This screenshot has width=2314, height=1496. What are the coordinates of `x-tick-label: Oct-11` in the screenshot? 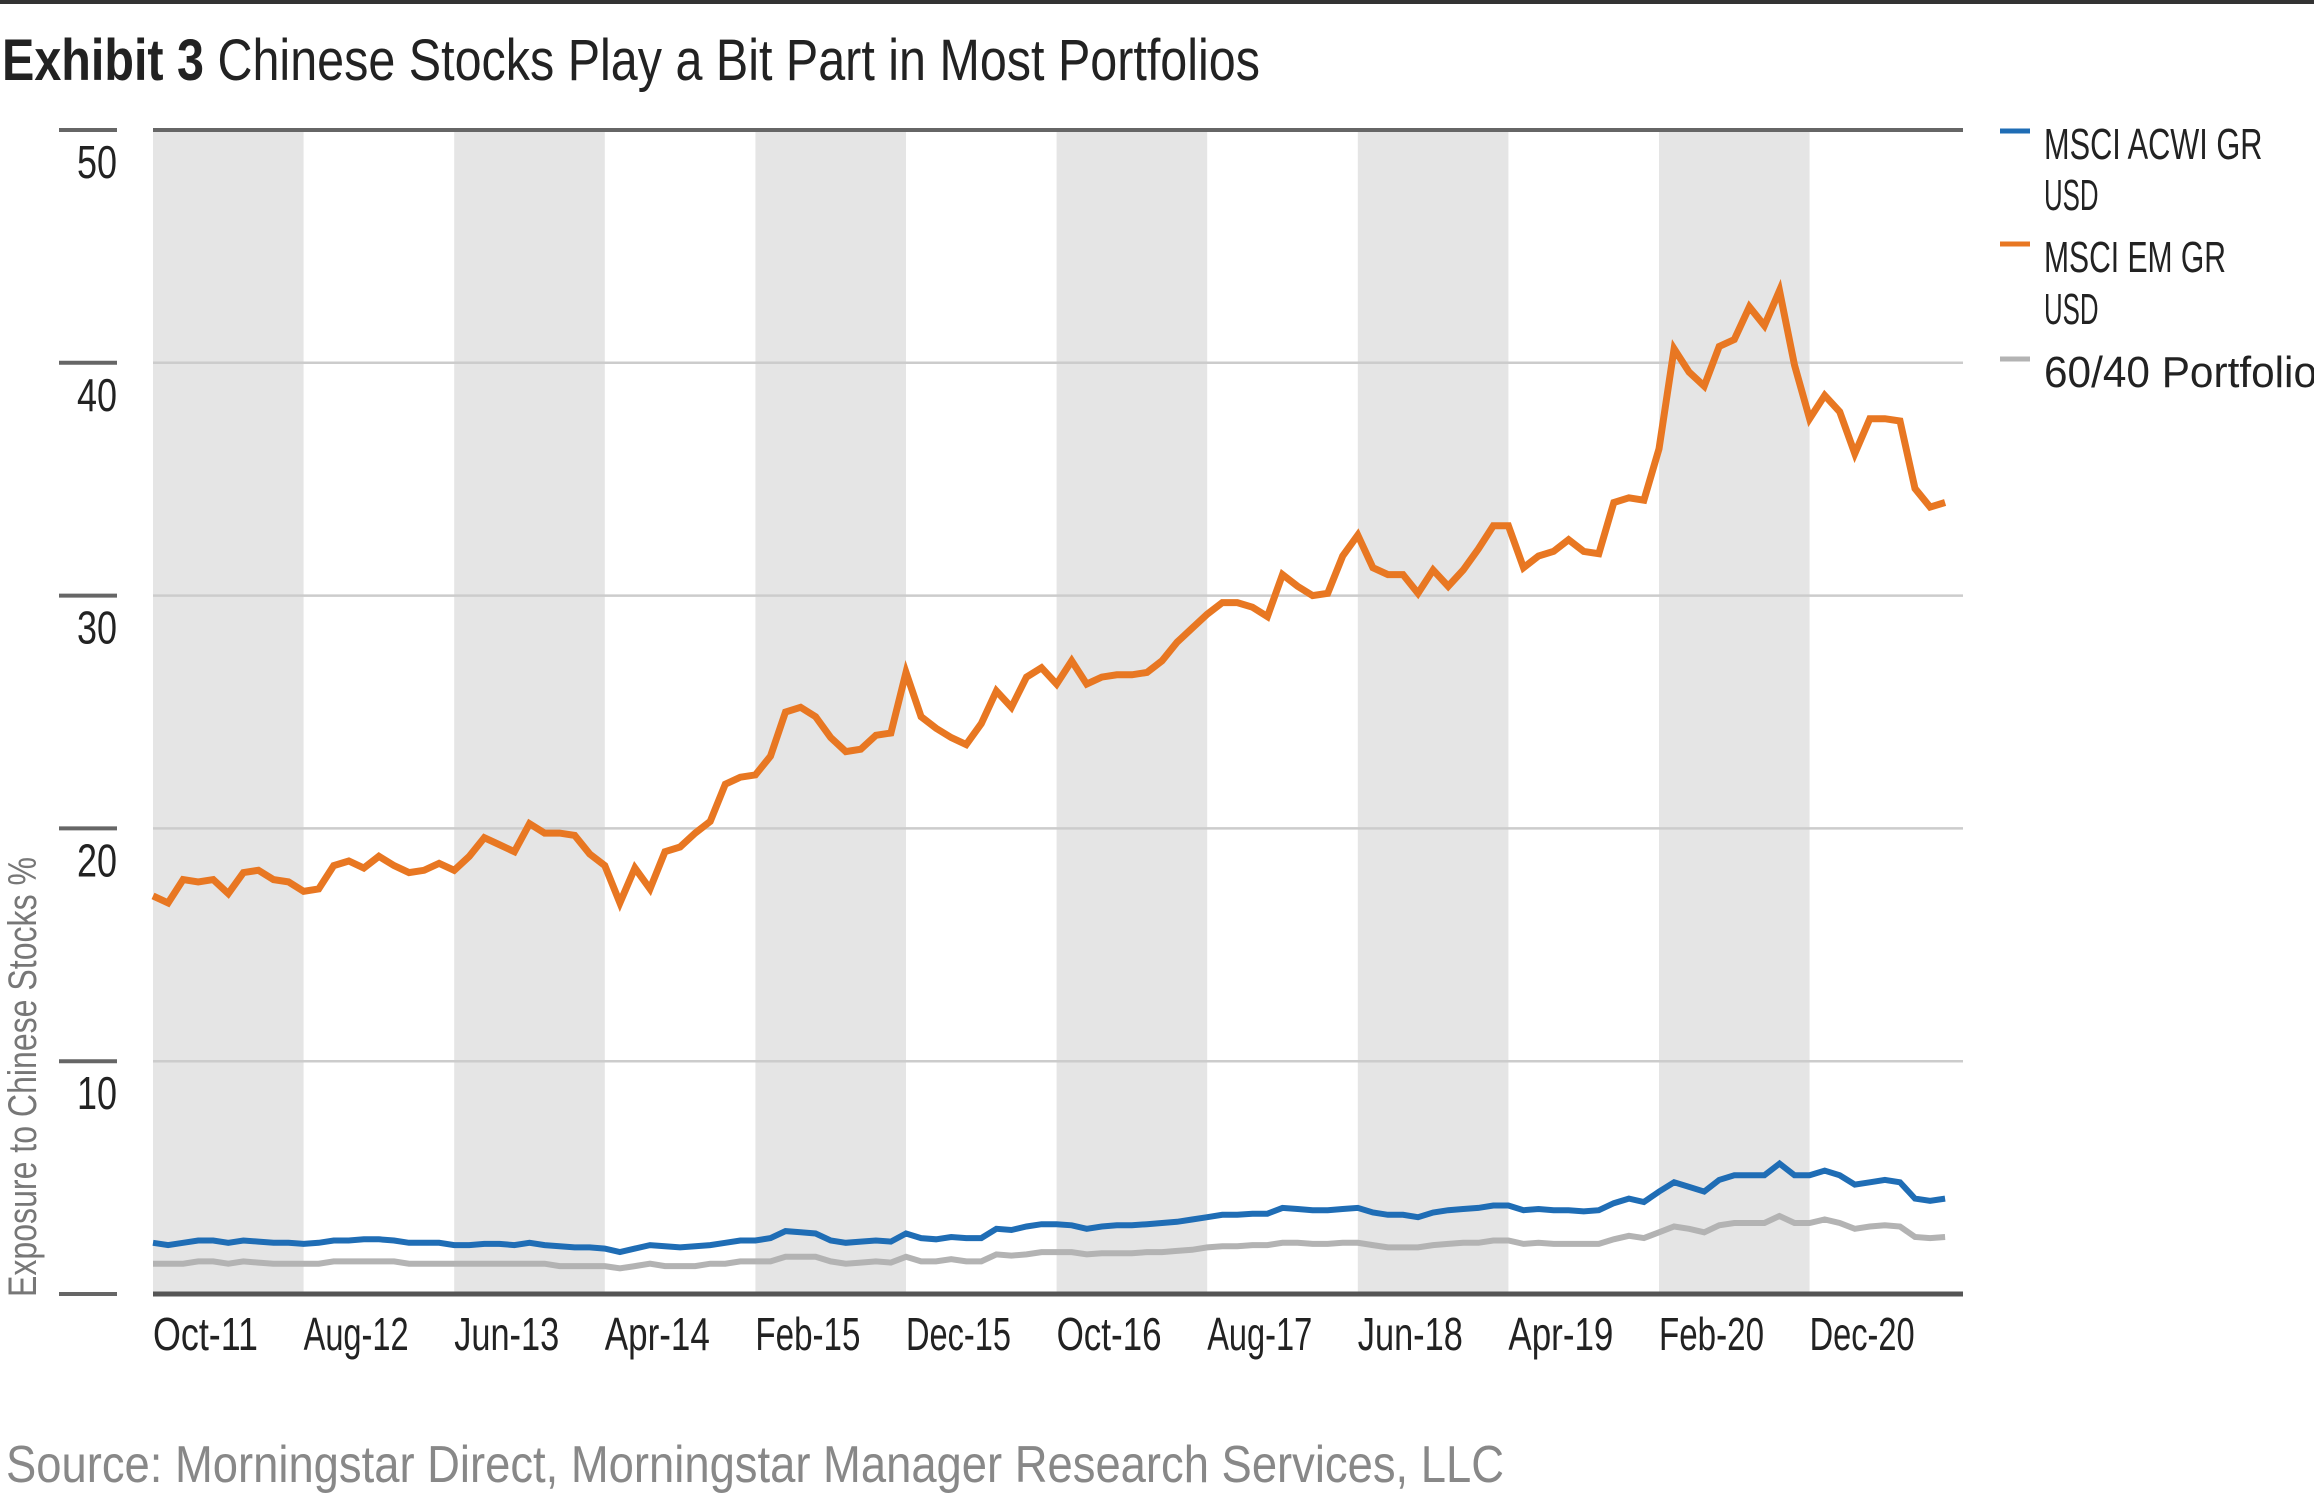 It's located at (205, 1334).